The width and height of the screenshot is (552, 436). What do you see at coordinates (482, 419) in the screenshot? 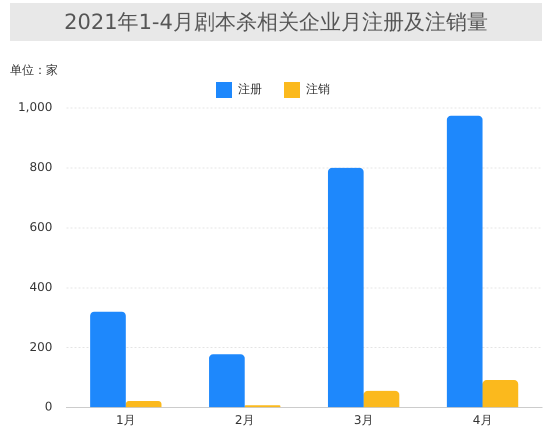
I see `x-tick-label: 4月` at bounding box center [482, 419].